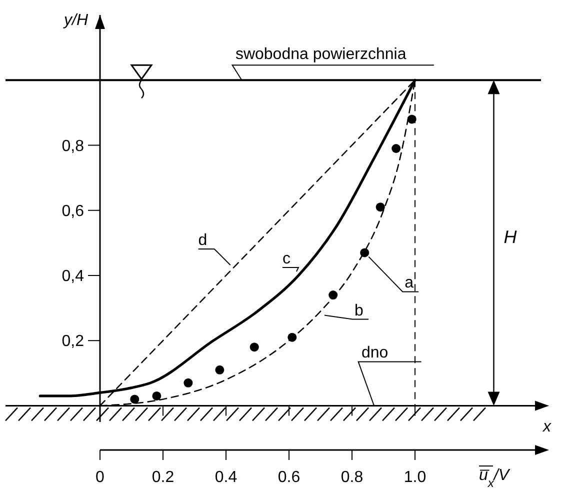  Describe the element at coordinates (73, 211) in the screenshot. I see `y-tick-label: 0,6` at that location.